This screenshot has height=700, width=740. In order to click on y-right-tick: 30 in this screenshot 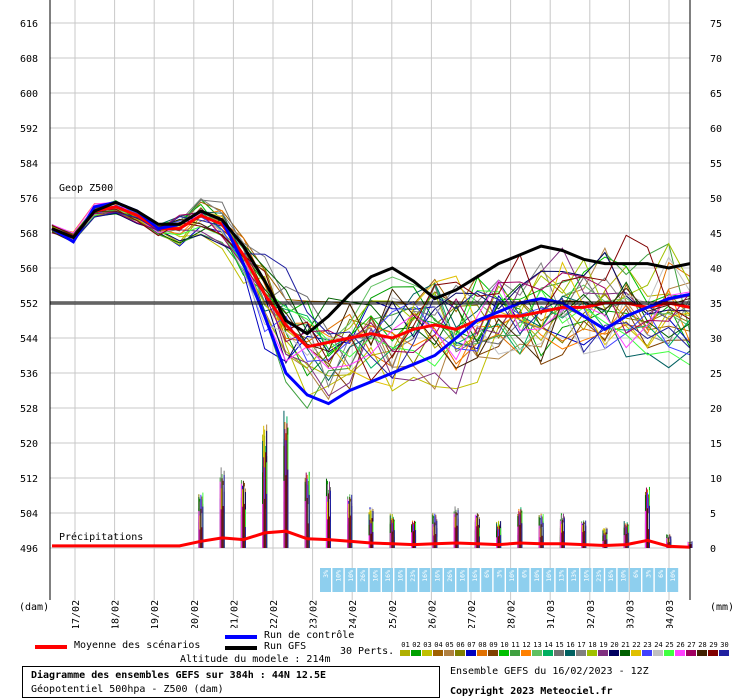, I will do `click(716, 339)`.